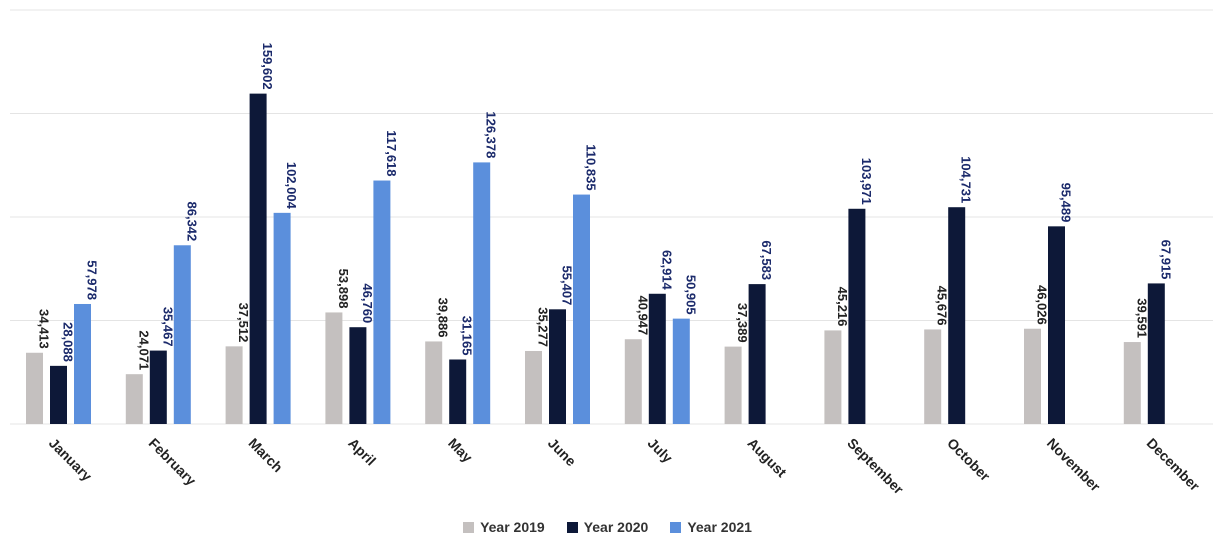 The image size is (1215, 540). Describe the element at coordinates (676, 527) in the screenshot. I see `legend-swatch-2021` at that location.